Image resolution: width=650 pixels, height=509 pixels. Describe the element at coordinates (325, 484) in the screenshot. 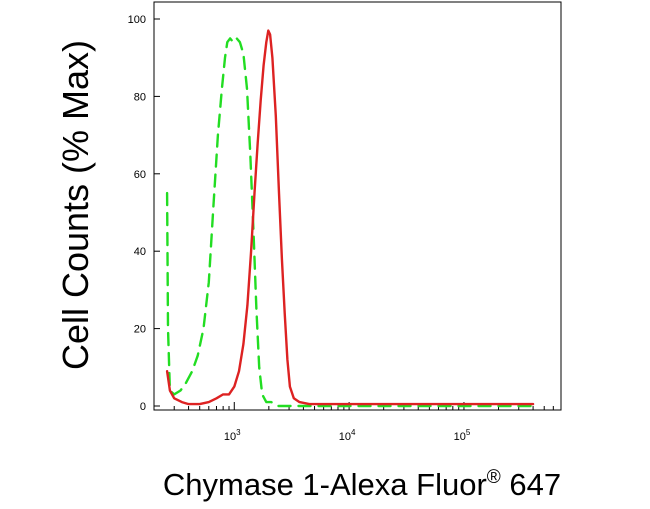

I see `x-axis-label-main: Chymase 1-Alexa Fluor` at that location.